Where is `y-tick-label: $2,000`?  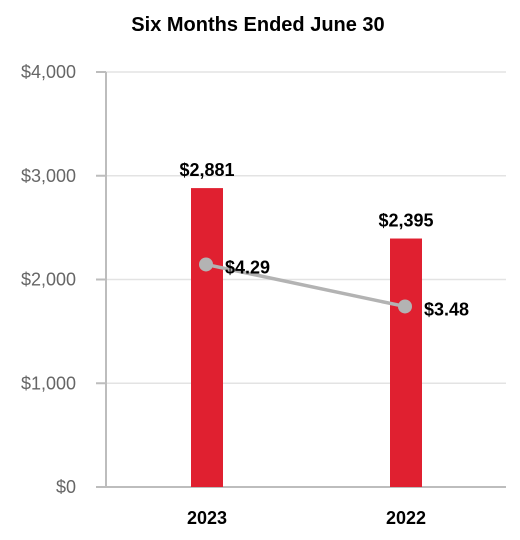
y-tick-label: $2,000 is located at coordinates (48, 280).